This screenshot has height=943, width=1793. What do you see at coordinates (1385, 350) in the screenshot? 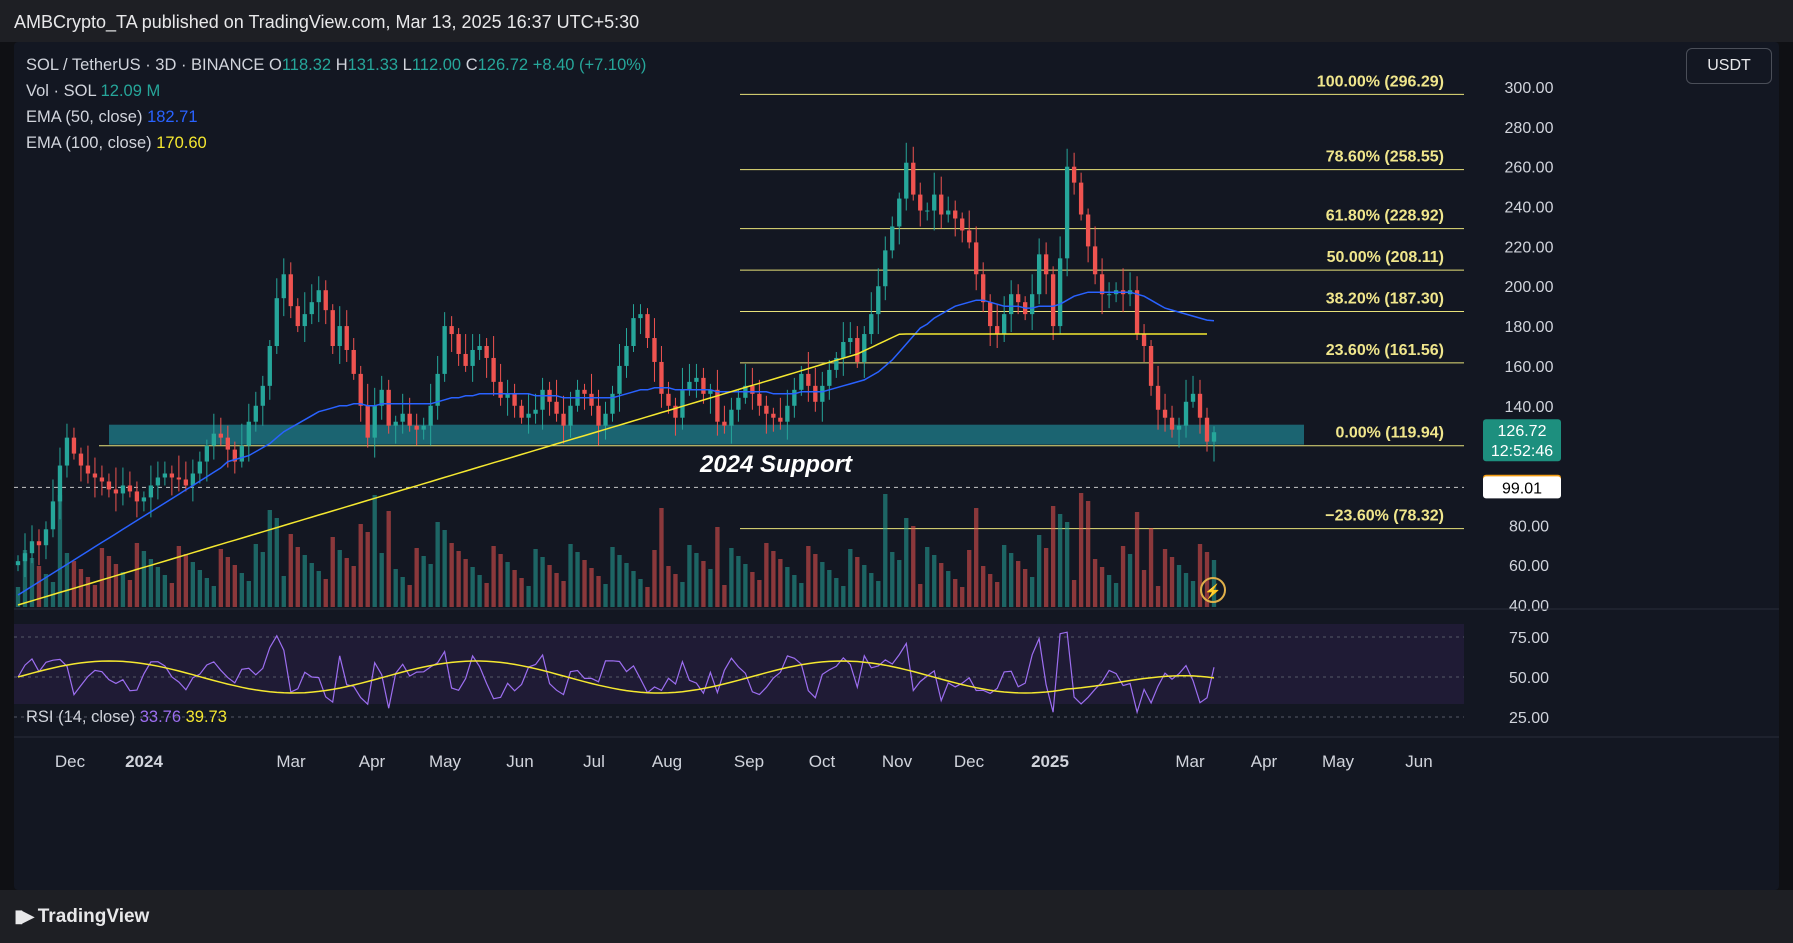
I see `fib-label: 23.60% (161.56)` at bounding box center [1385, 350].